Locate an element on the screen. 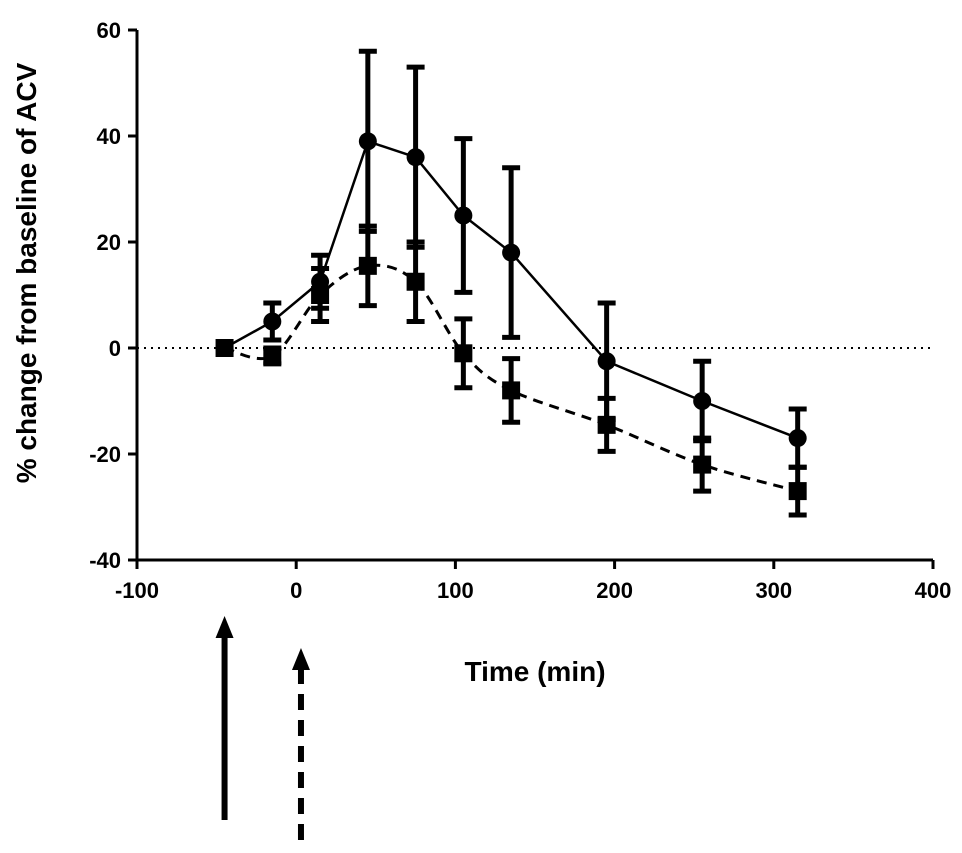 The width and height of the screenshot is (962, 853). x-tick-label: 400 is located at coordinates (933, 590).